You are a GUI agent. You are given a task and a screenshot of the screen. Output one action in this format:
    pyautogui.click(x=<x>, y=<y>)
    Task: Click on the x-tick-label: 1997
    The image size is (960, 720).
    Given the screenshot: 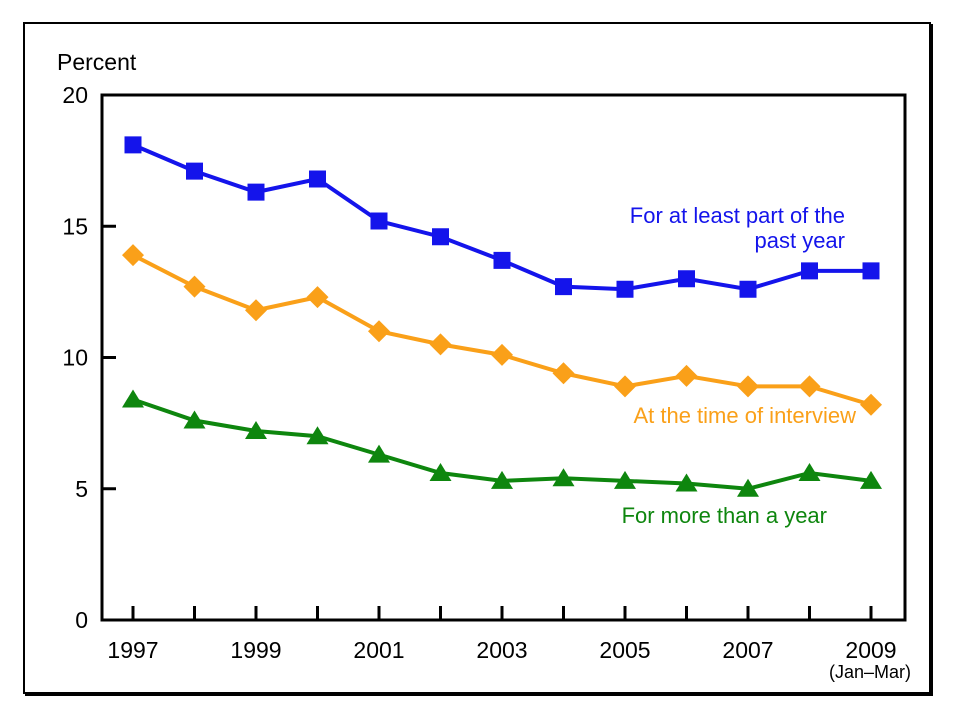 What is the action you would take?
    pyautogui.click(x=132, y=650)
    